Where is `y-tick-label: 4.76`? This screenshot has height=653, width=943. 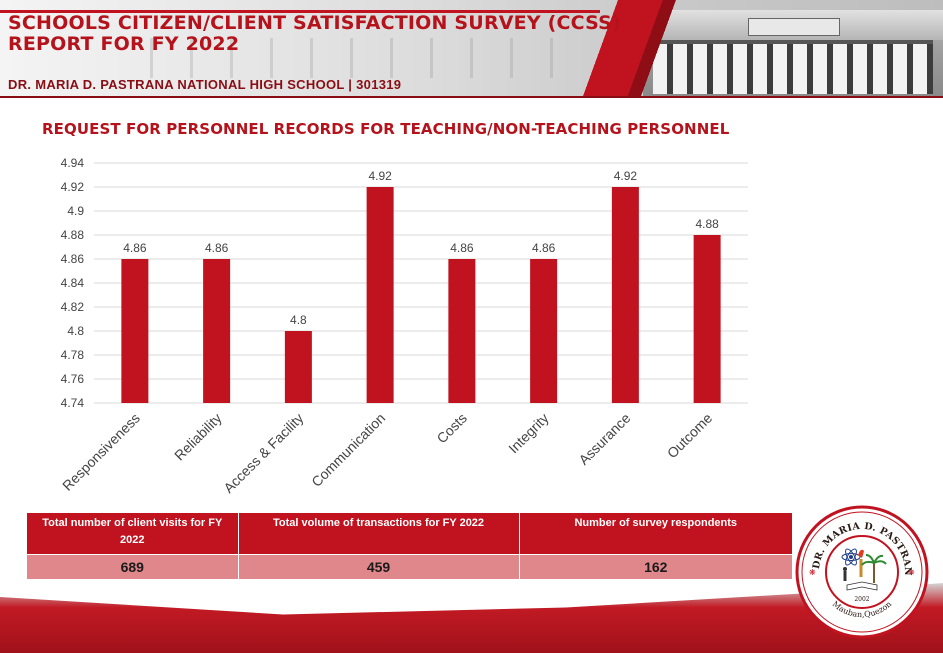
y-tick-label: 4.76 is located at coordinates (73, 379).